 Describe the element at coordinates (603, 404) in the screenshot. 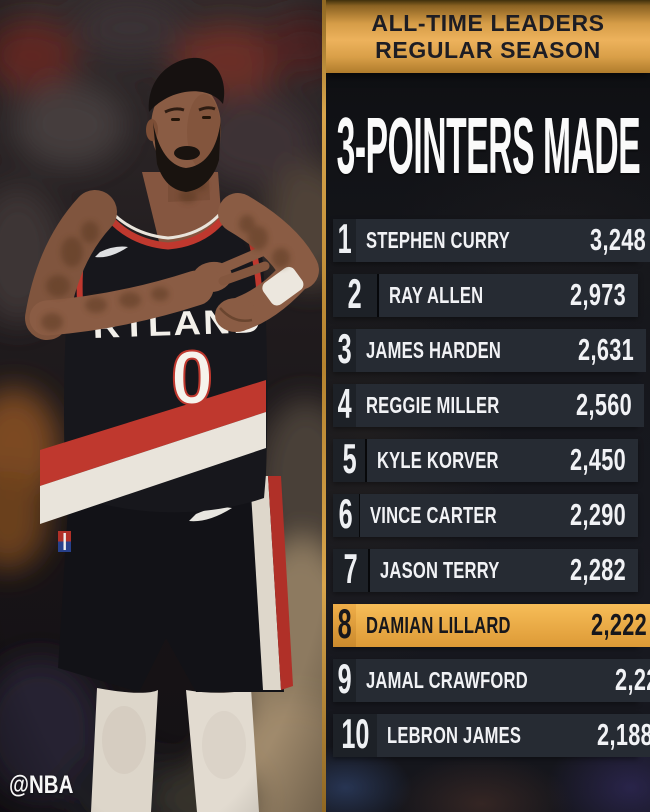

I see `stat-value: 2,560` at that location.